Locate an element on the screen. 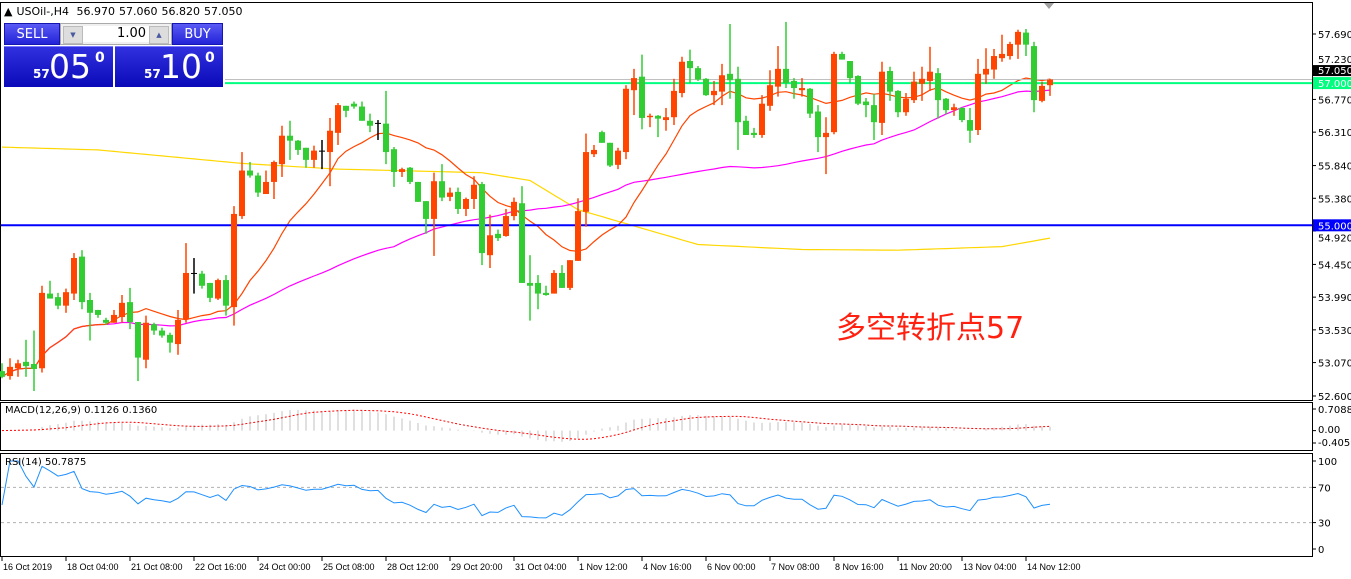  bid-price-label: 57.050 is located at coordinates (1334, 71).